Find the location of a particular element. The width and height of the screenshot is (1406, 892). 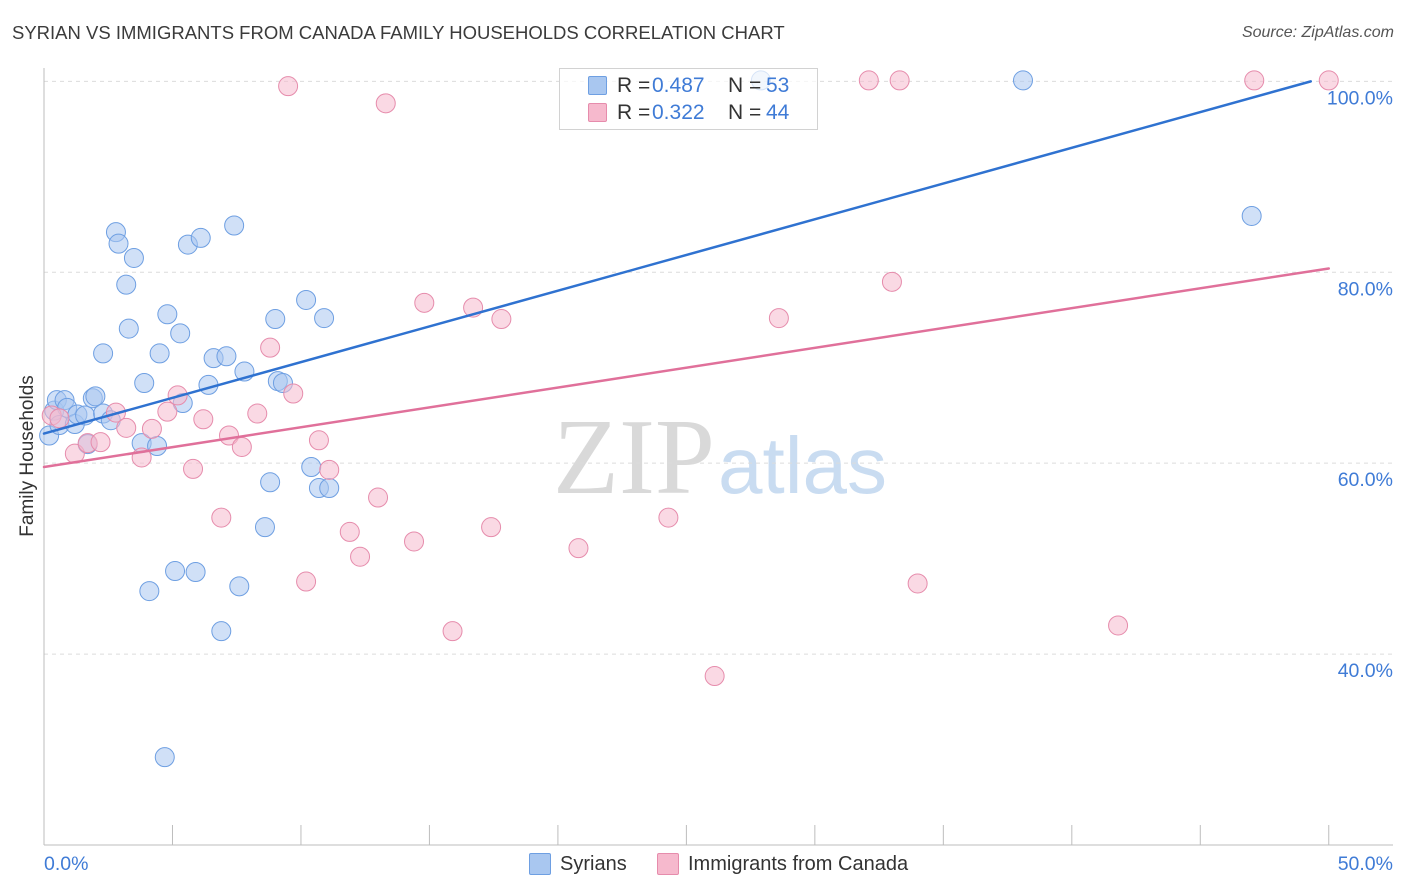

x-ticks is located at coordinates (686, 835).